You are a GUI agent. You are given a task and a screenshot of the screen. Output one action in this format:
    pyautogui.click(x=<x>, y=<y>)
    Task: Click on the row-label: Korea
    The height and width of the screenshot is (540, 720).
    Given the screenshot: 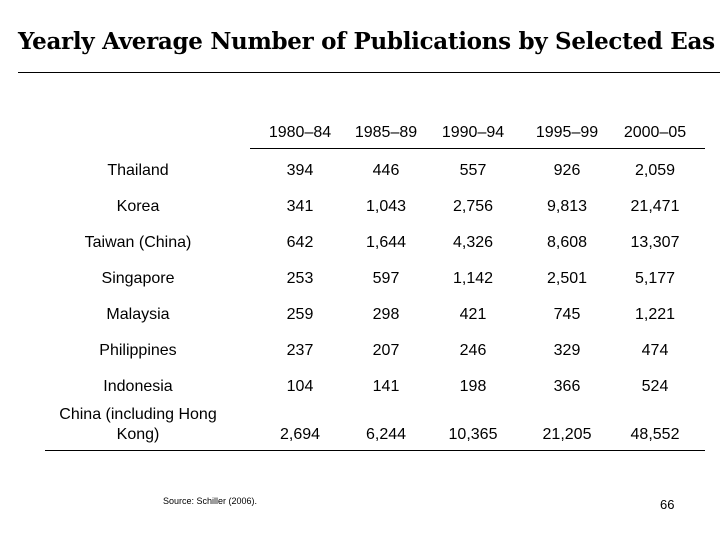 What is the action you would take?
    pyautogui.click(x=138, y=206)
    